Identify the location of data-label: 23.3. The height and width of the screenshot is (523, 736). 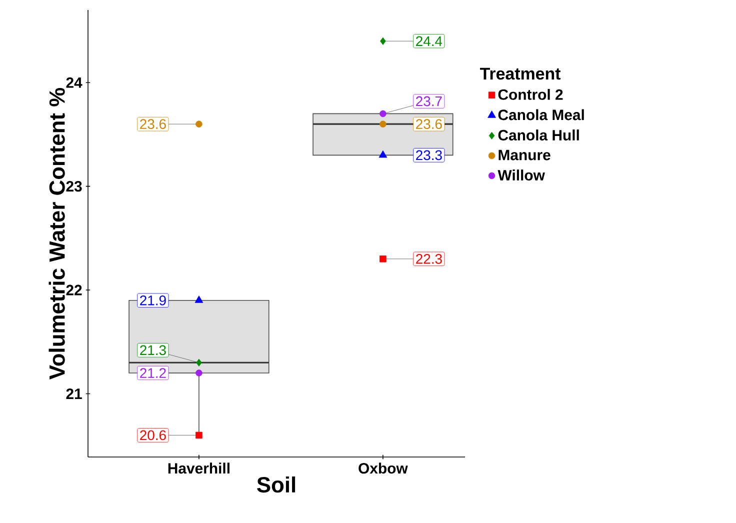
(429, 155).